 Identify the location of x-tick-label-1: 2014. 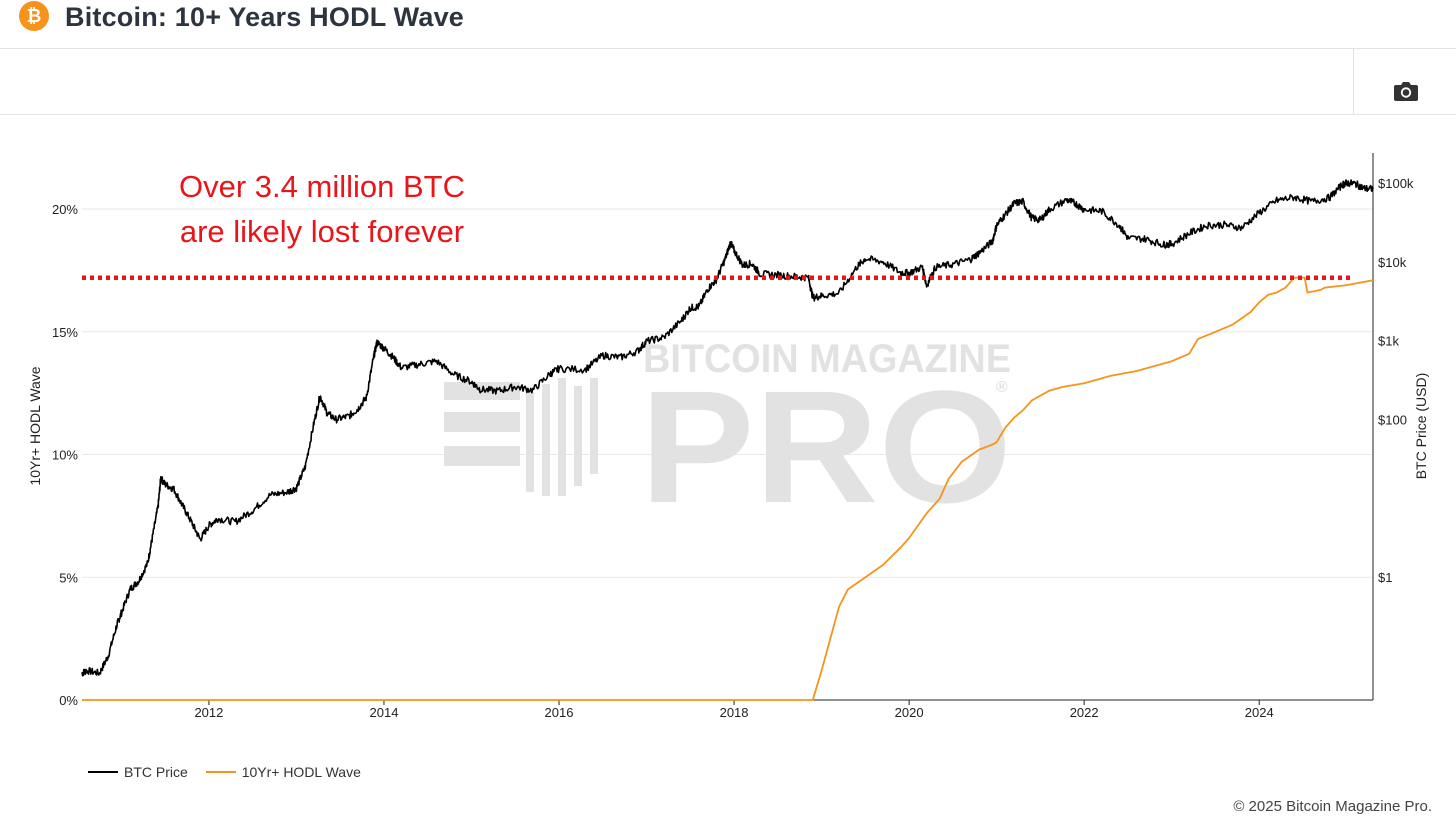
(384, 712).